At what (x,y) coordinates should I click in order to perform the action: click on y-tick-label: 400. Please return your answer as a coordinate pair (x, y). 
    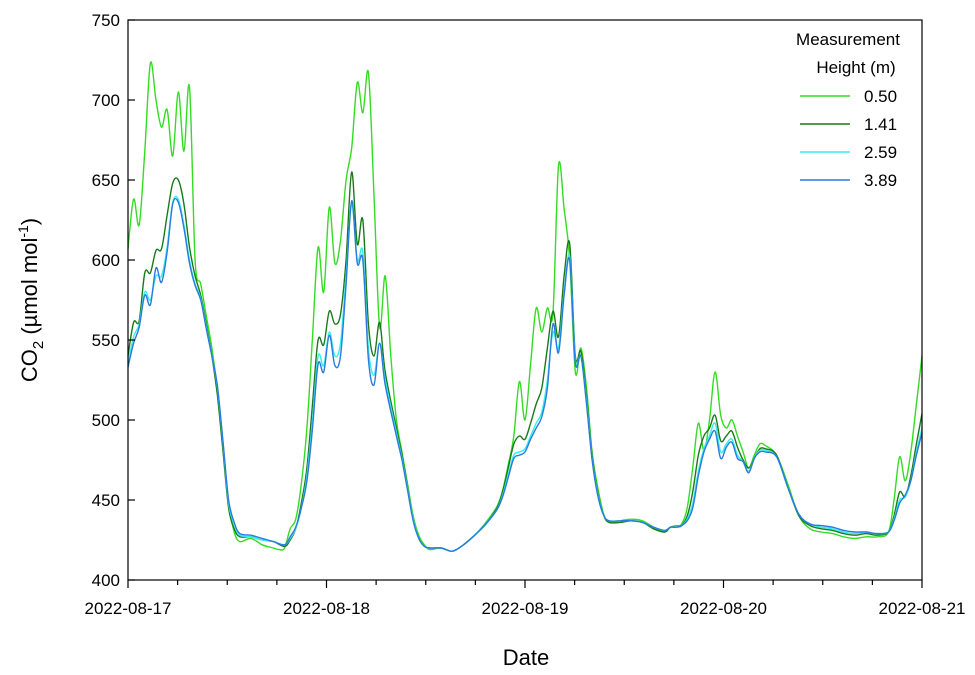
    Looking at the image, I should click on (106, 580).